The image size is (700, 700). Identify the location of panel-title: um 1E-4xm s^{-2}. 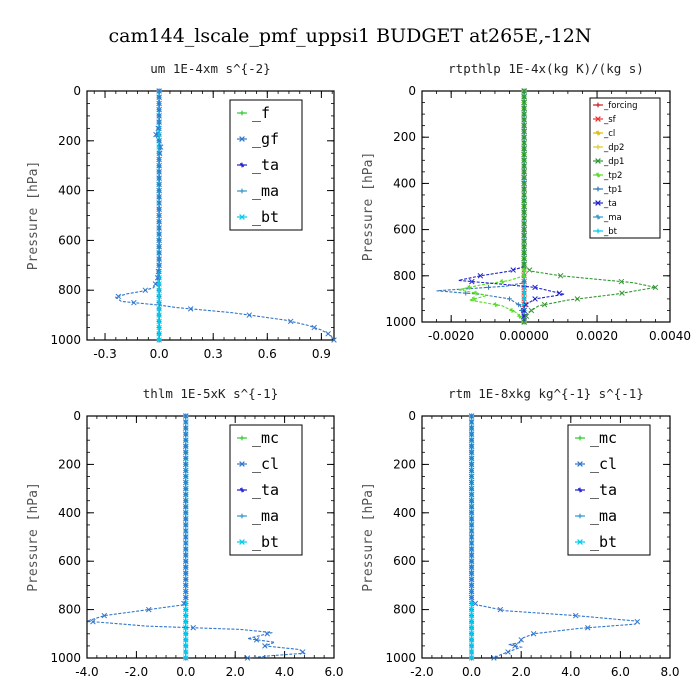
(210, 68).